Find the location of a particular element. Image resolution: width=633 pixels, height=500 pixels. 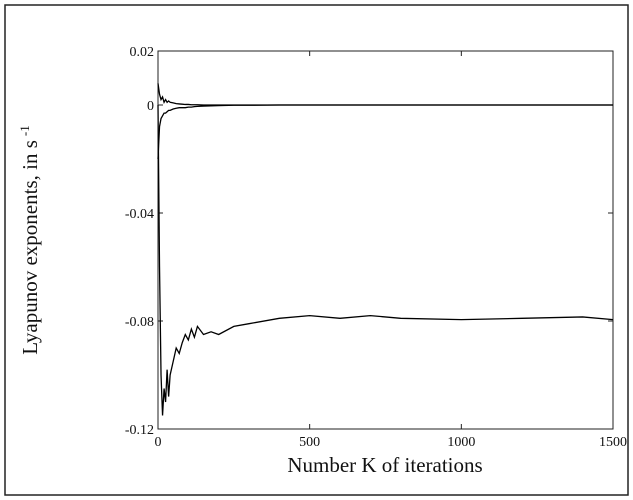

y-axis-label: Lyapunov exponents, in s -1 is located at coordinates (29, 240).